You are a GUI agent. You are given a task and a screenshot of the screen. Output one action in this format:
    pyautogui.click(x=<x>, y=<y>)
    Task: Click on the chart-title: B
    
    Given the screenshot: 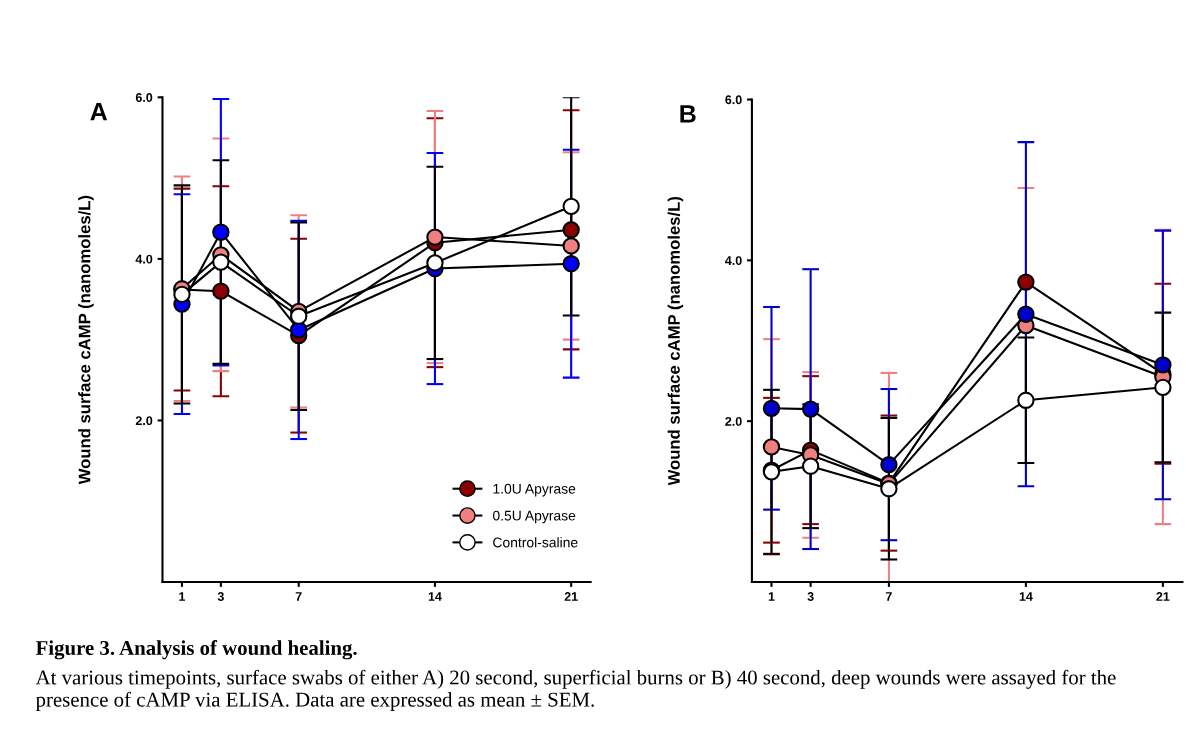 What is the action you would take?
    pyautogui.click(x=688, y=114)
    